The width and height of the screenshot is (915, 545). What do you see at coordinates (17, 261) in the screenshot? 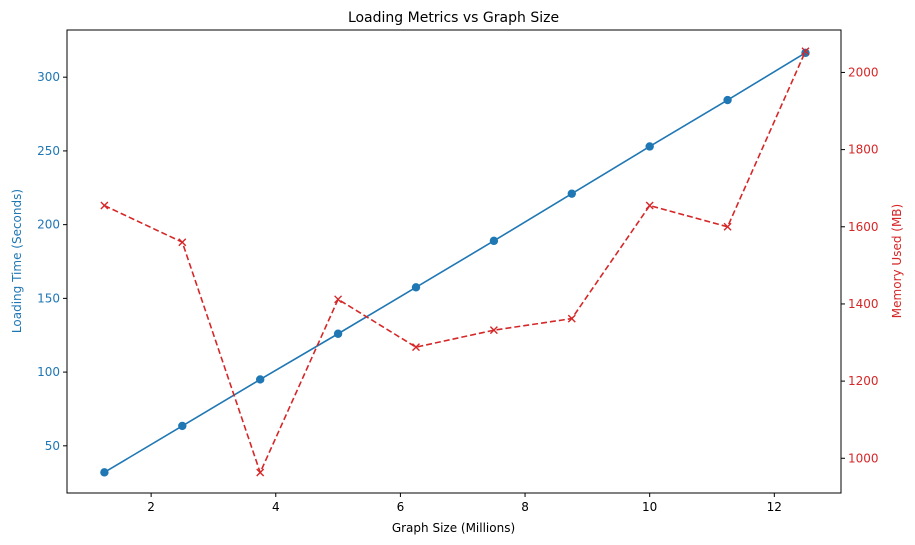
I see `y-axis-left-label: Loading Time (Seconds)` at bounding box center [17, 261].